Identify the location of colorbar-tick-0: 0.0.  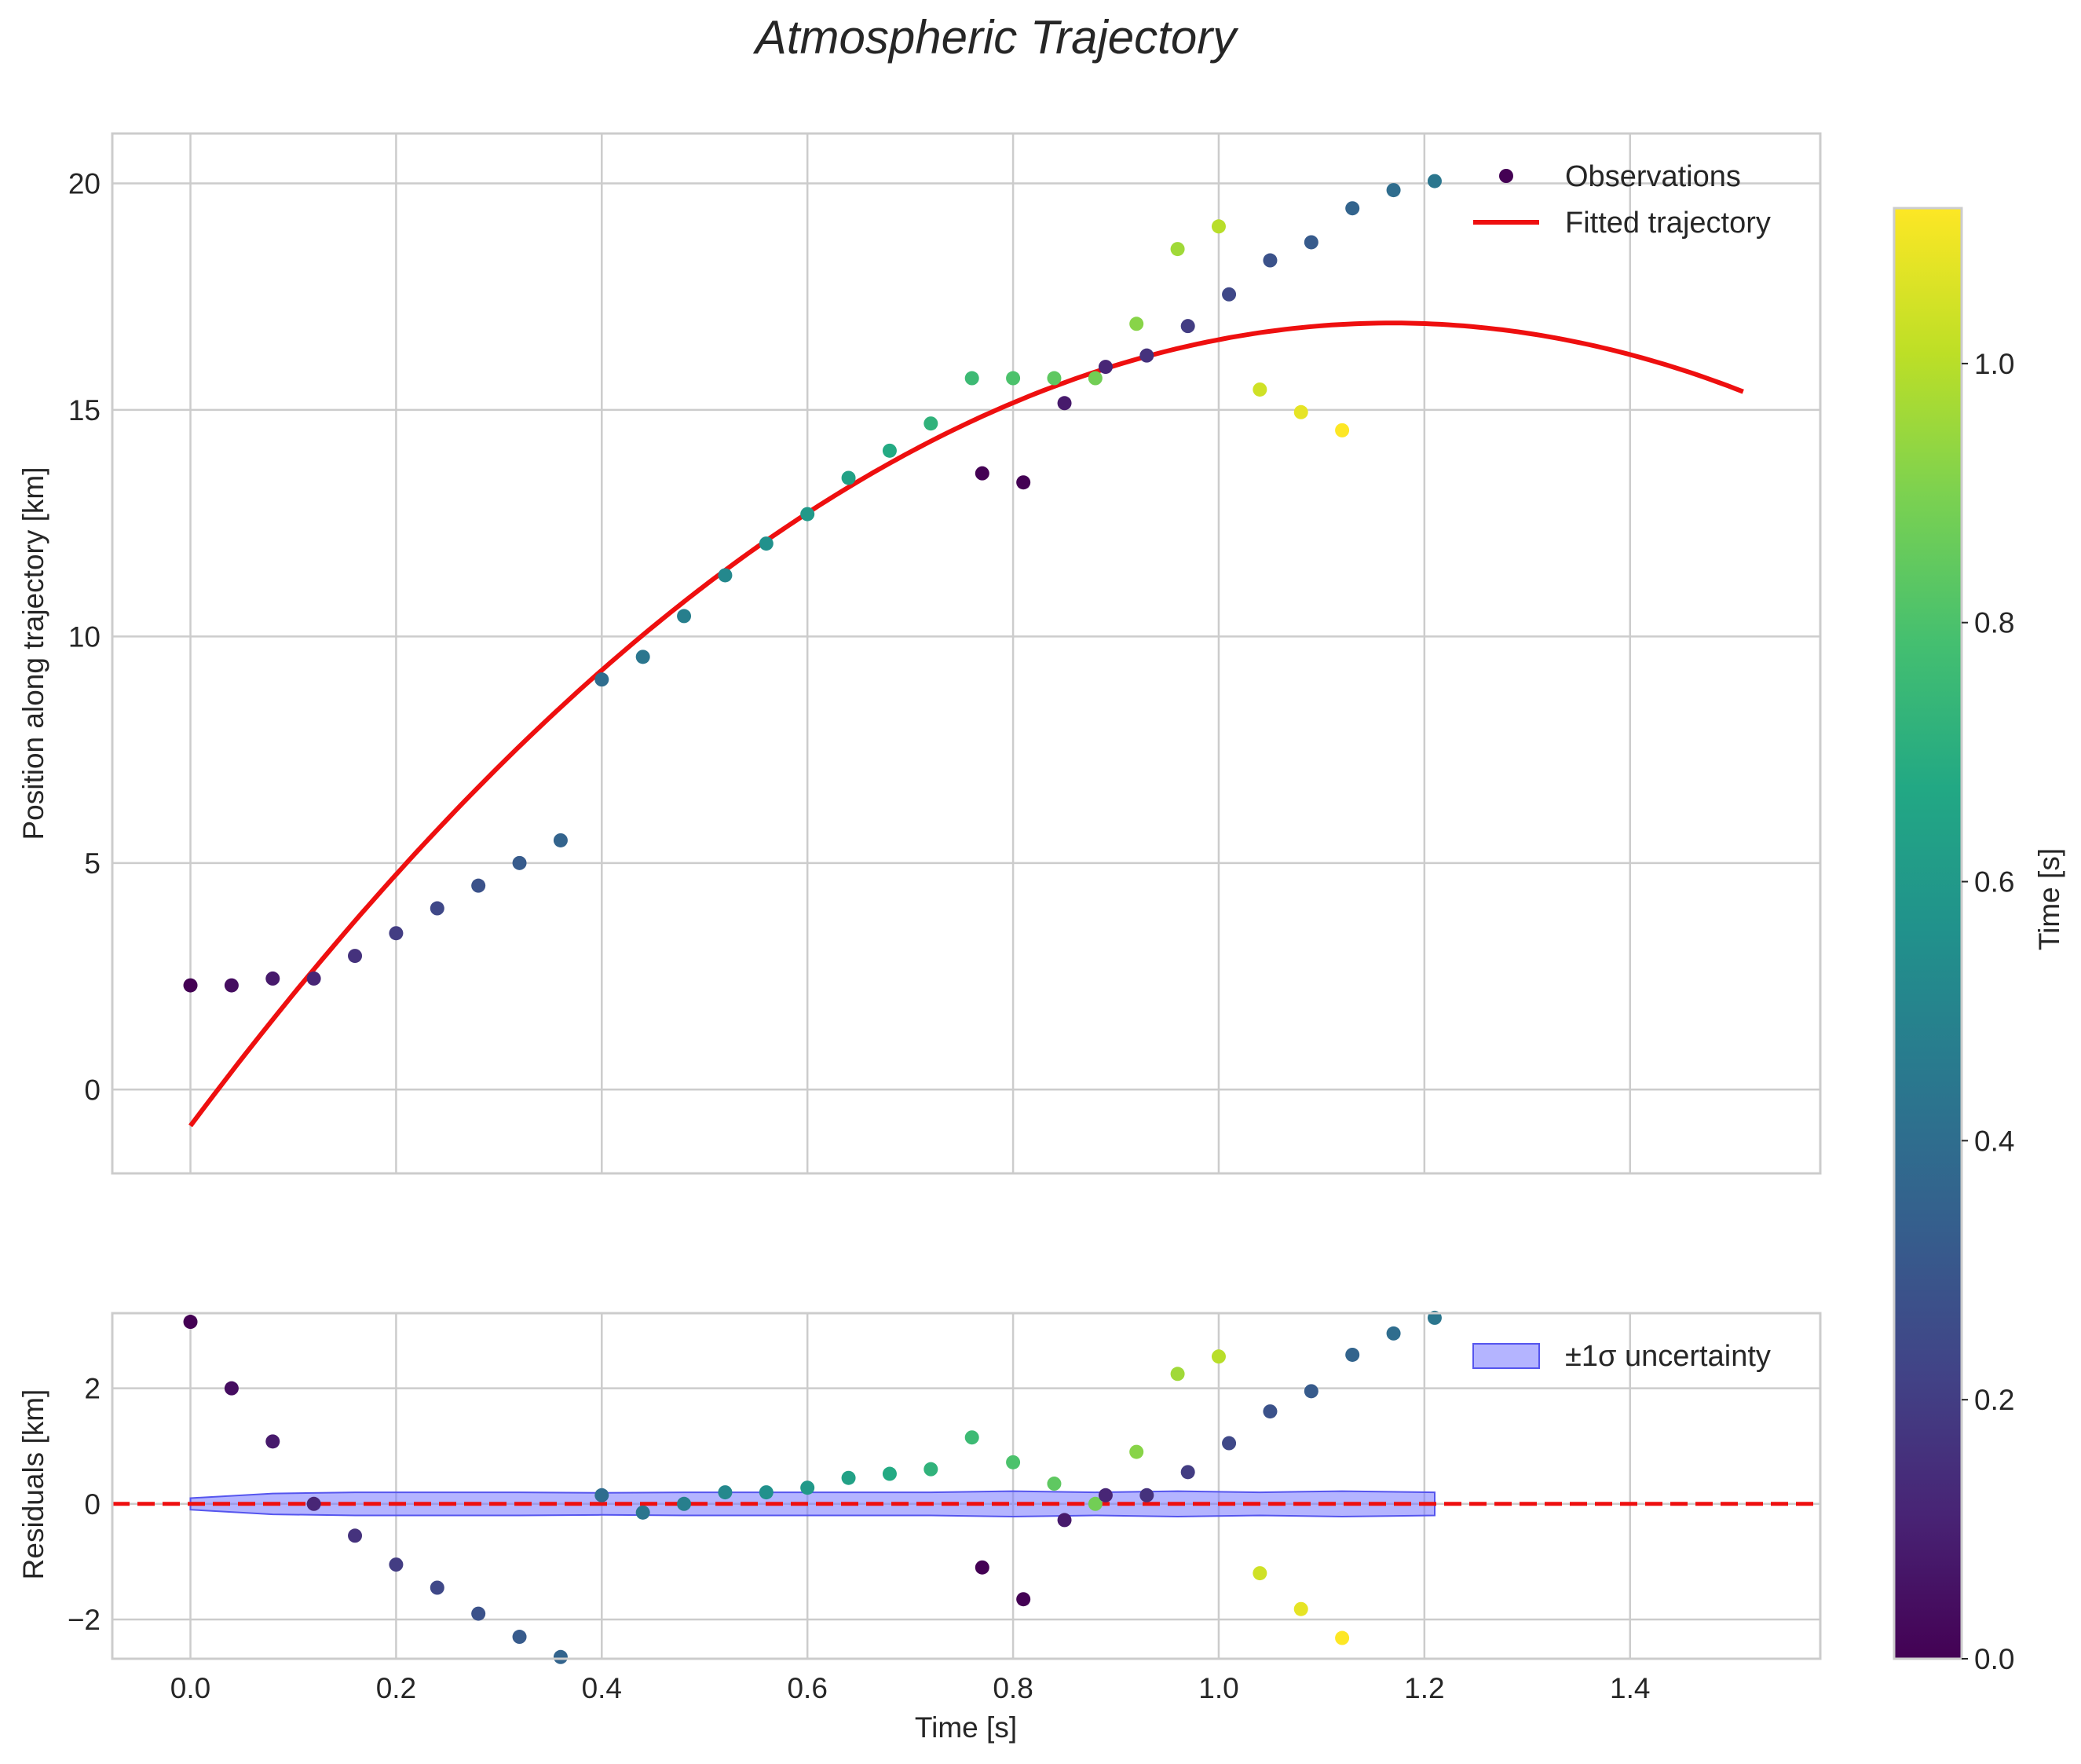
(1994, 1659).